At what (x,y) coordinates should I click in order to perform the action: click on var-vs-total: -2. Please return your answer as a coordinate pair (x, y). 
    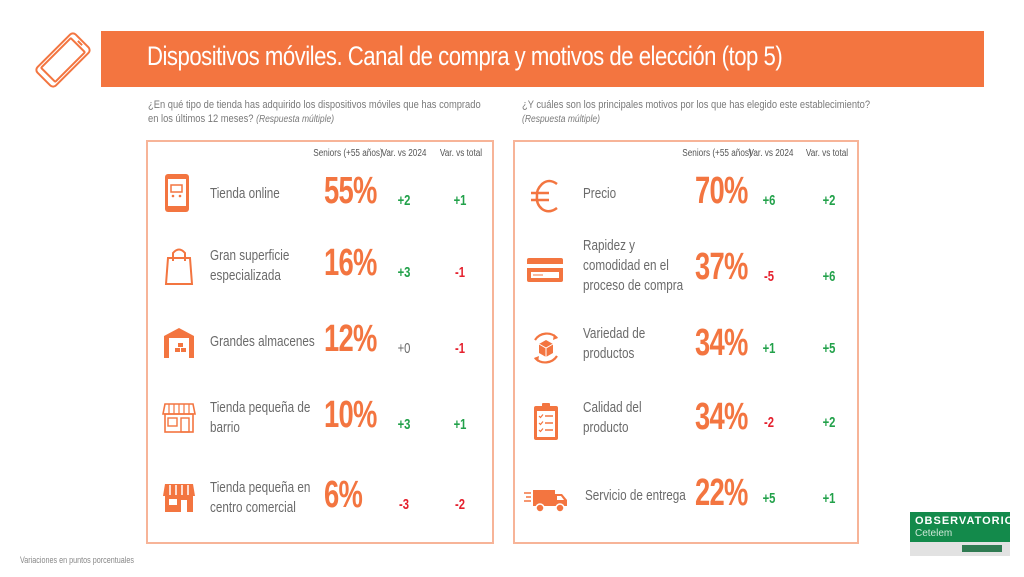
    Looking at the image, I should click on (460, 504).